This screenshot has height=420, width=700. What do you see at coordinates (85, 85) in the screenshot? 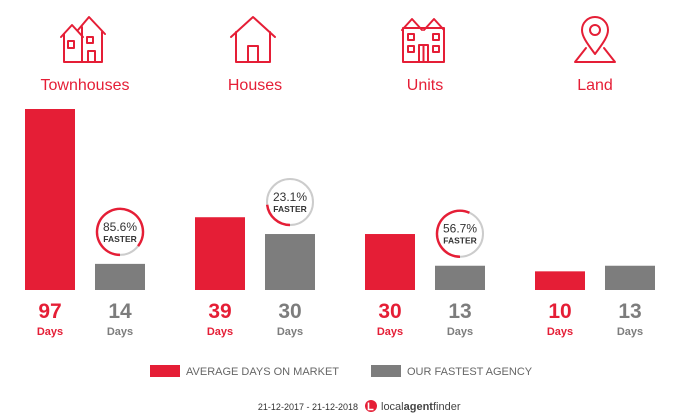
I see `category-label-townhouses: Townhouses` at bounding box center [85, 85].